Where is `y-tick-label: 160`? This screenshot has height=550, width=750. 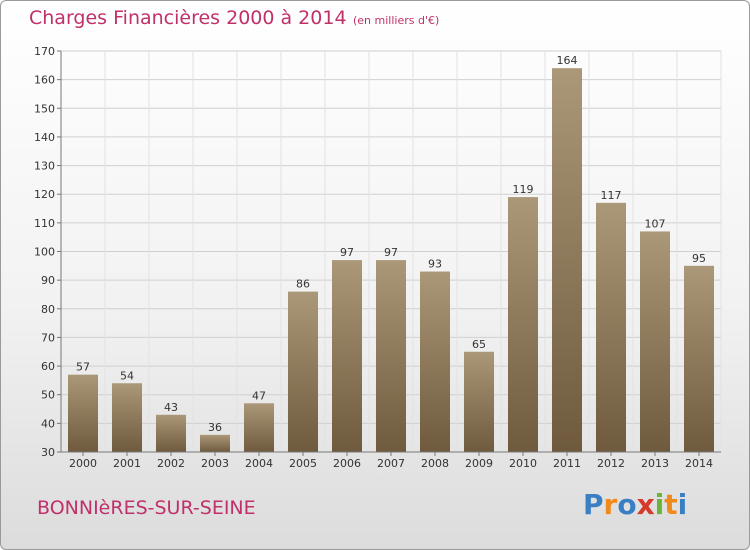 y-tick-label: 160 is located at coordinates (44, 80).